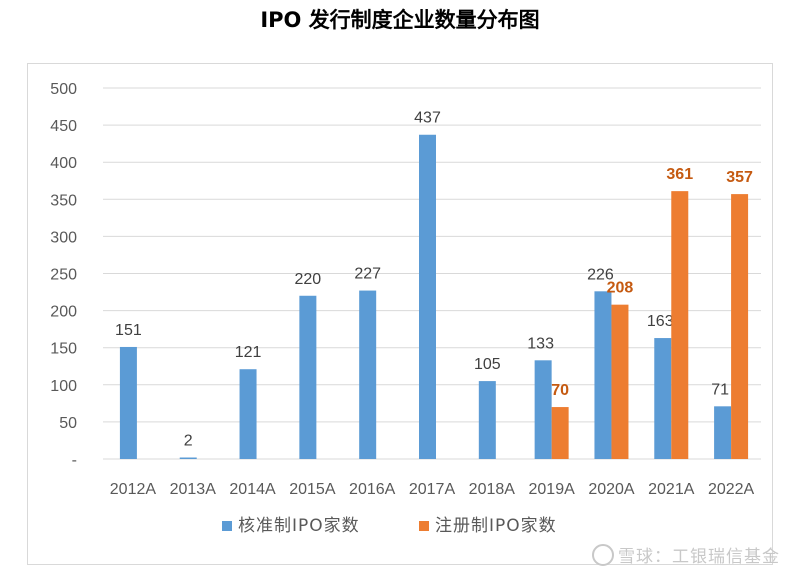 The width and height of the screenshot is (800, 577). I want to click on x-tick-label: 2014A, so click(252, 489).